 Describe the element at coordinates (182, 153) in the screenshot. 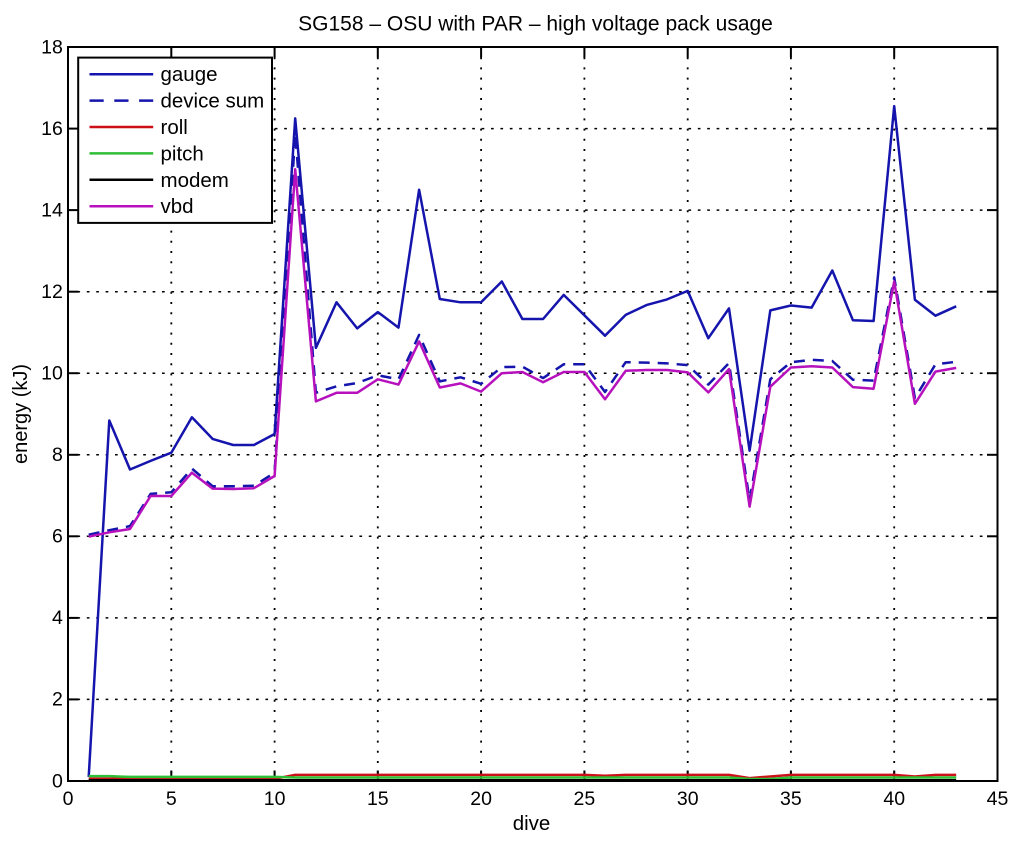

I see `svg-text: pitch` at that location.